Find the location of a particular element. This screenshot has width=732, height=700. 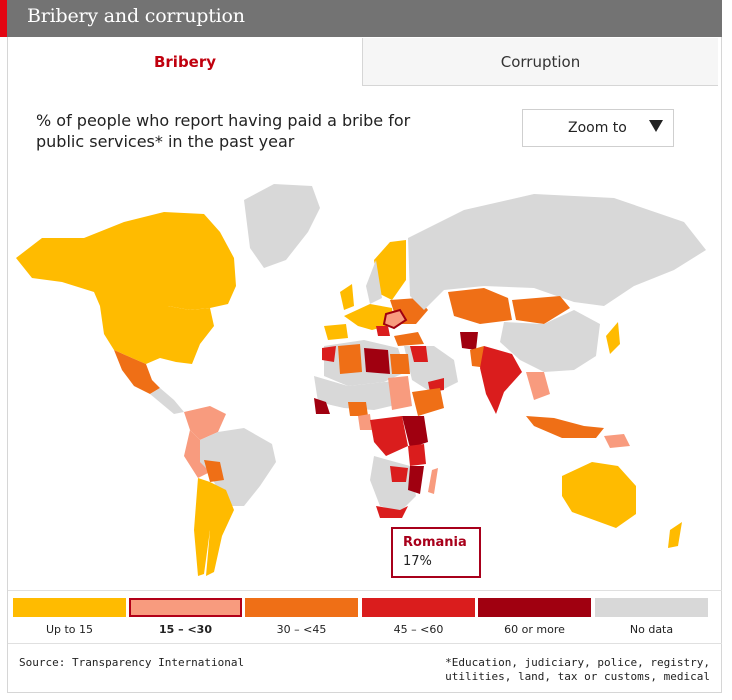

cameroon is located at coordinates (365, 422).